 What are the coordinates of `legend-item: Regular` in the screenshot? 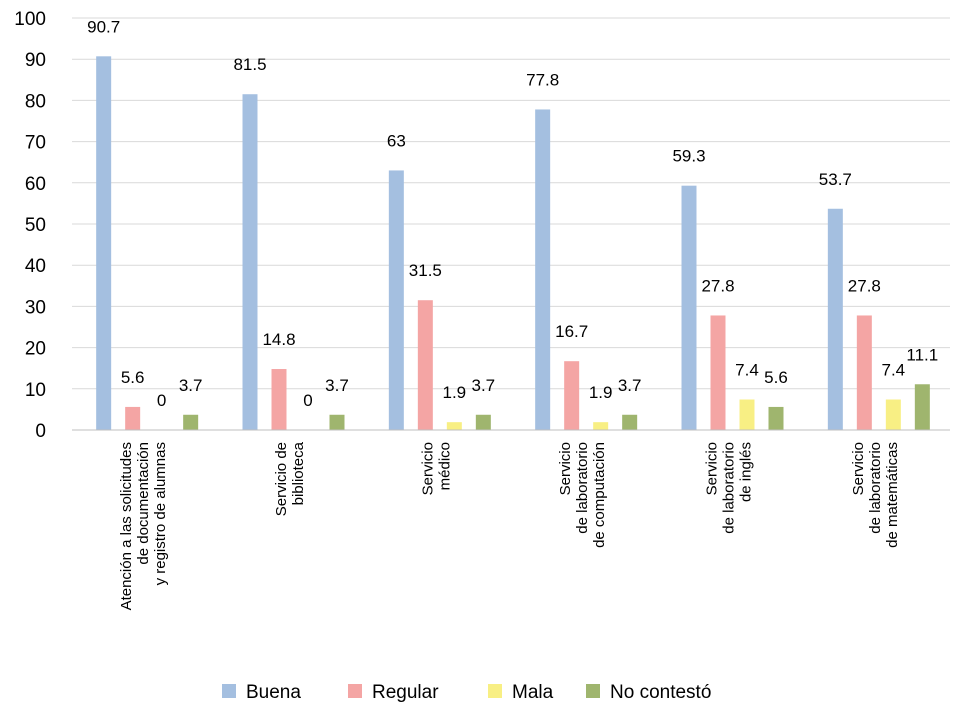 It's located at (393, 692).